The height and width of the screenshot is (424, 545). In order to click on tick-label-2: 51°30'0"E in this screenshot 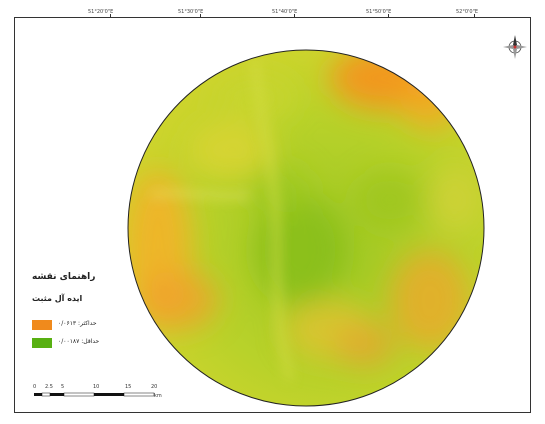, I will do `click(191, 12)`.